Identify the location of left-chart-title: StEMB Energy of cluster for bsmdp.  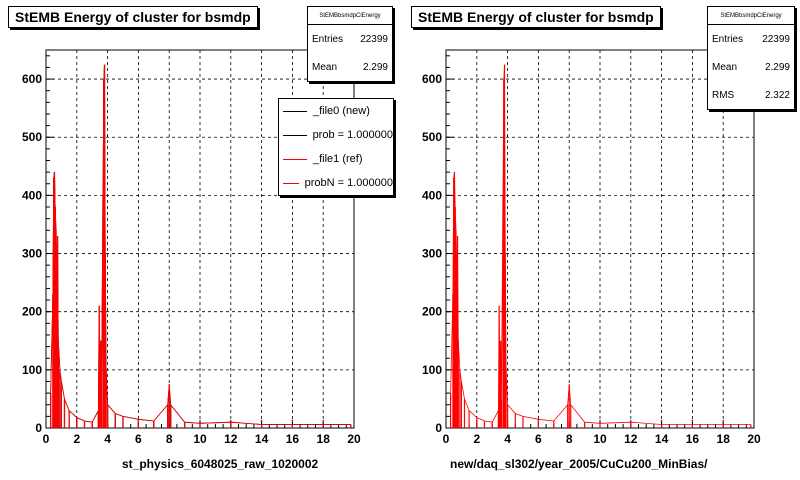
(133, 17).